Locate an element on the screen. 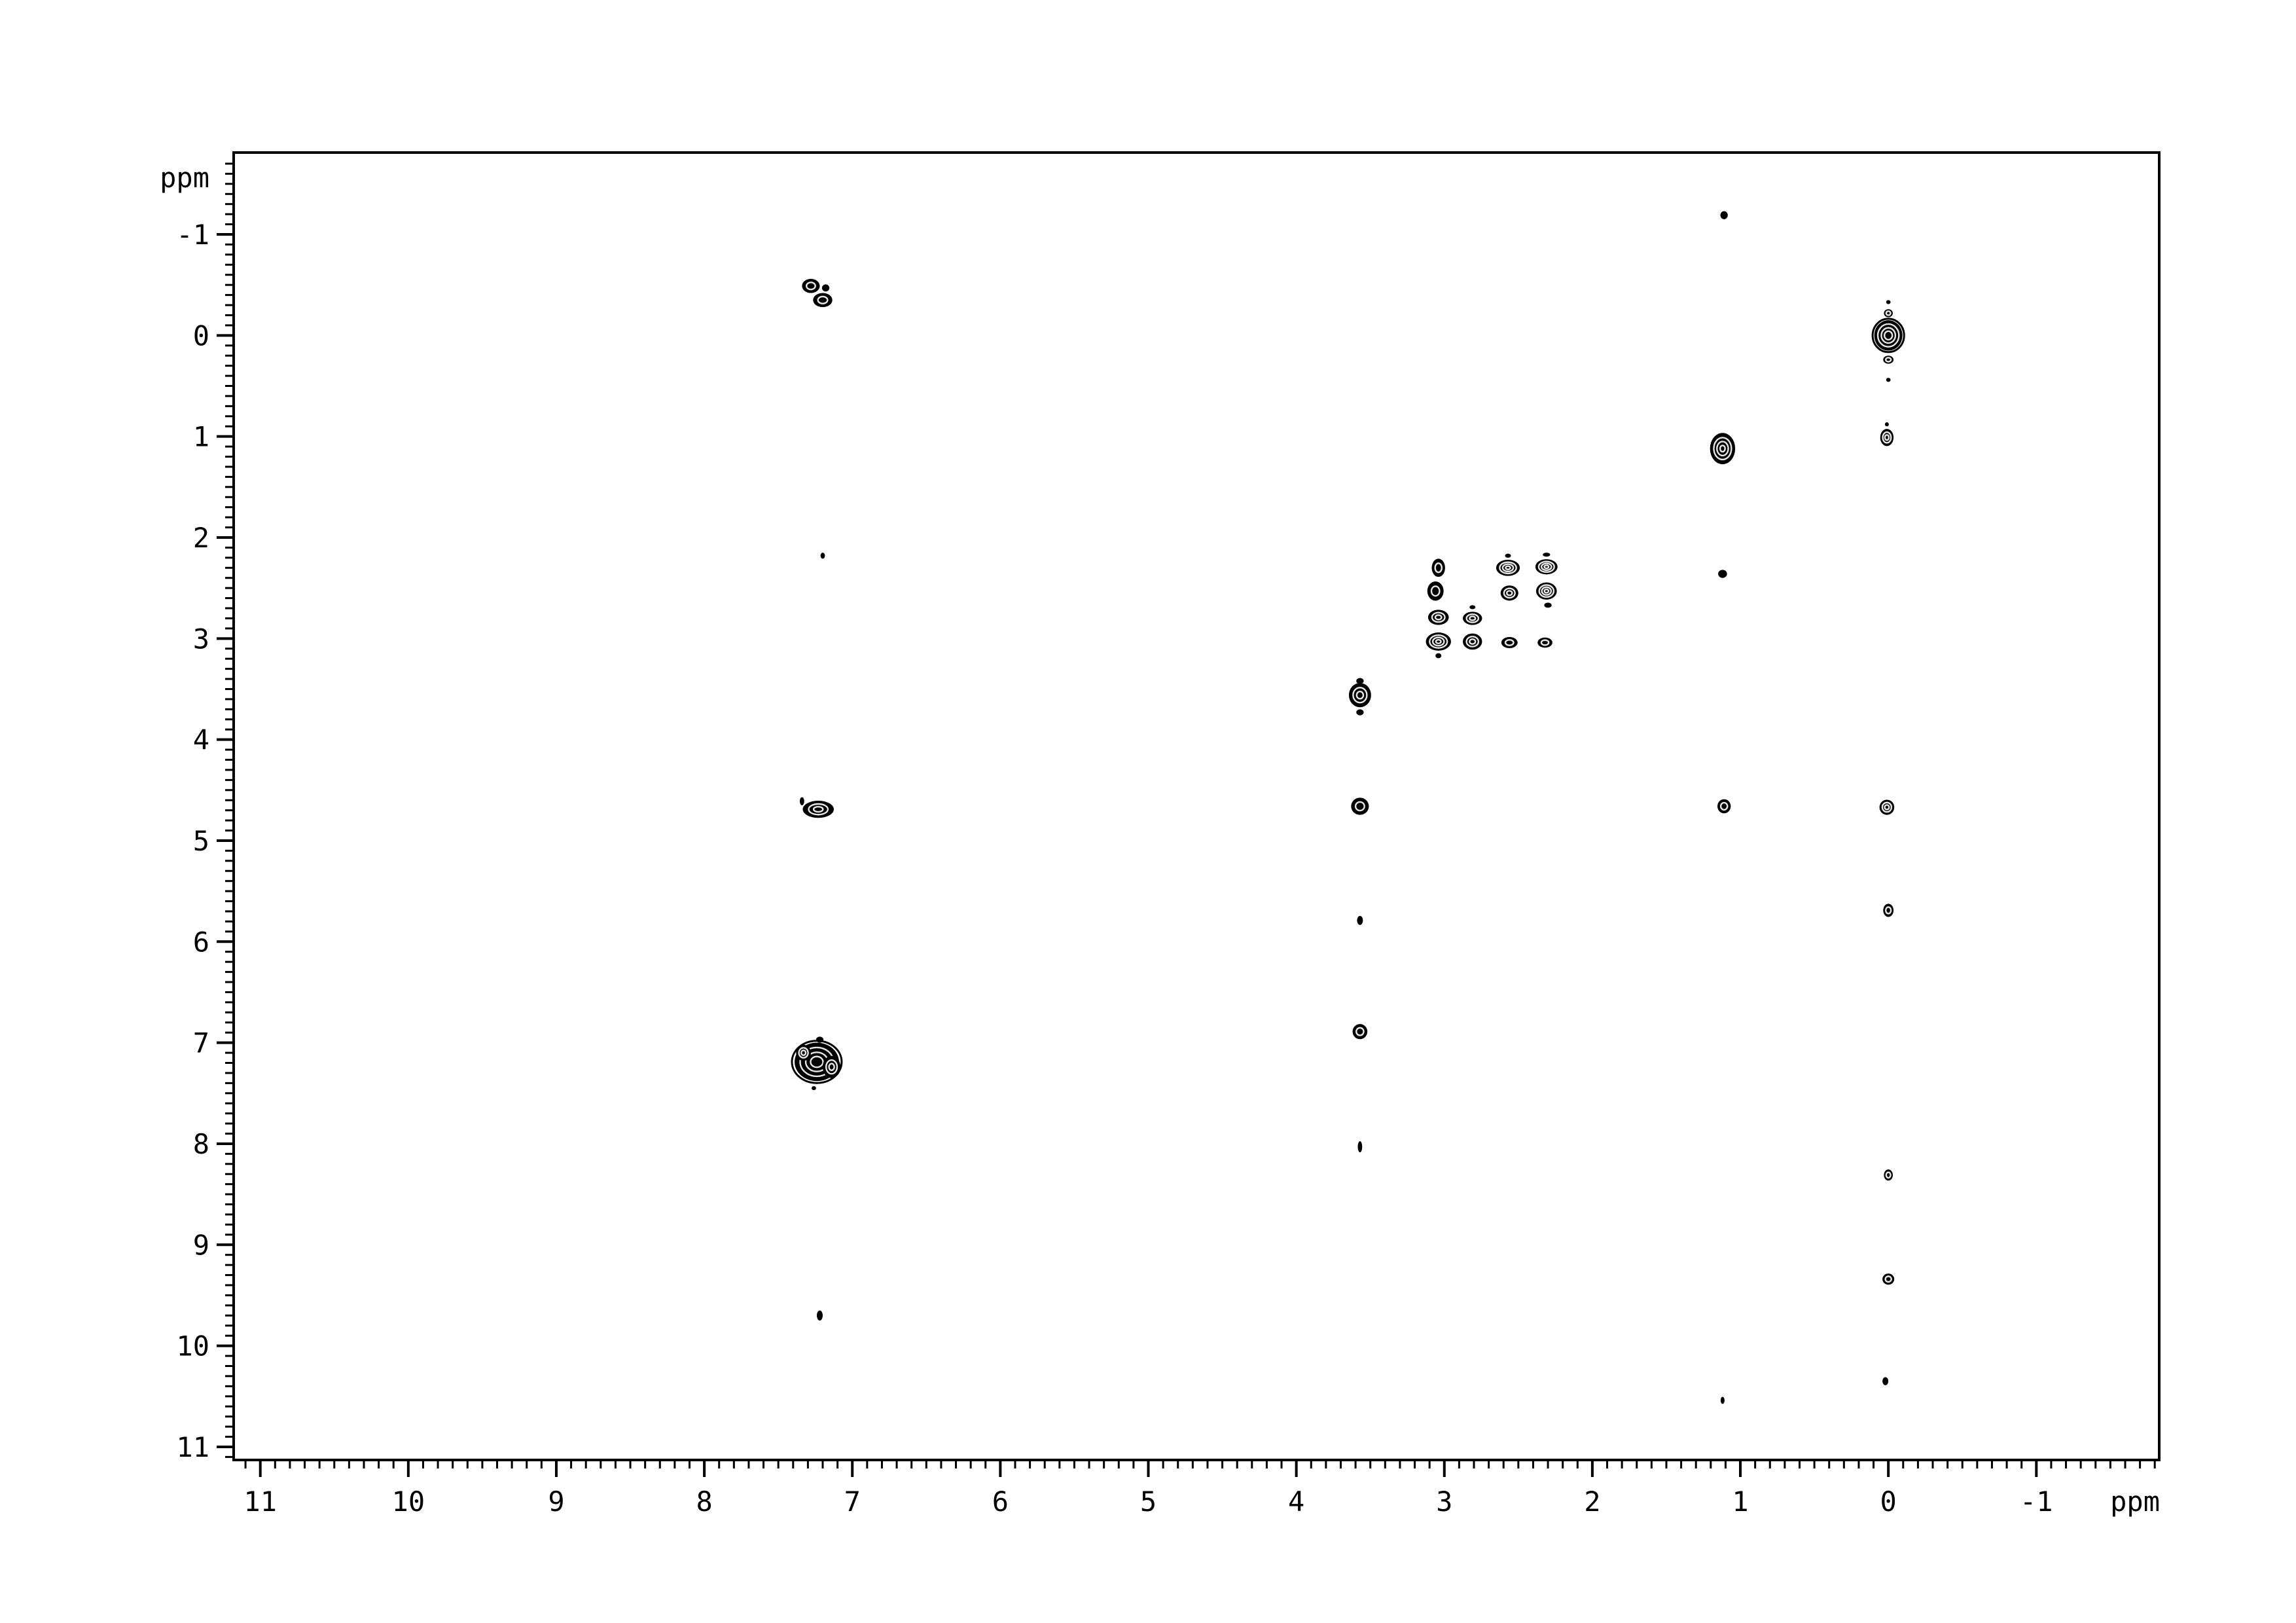 The height and width of the screenshot is (1623, 2296). y-tick-label: 7 is located at coordinates (201, 1043).